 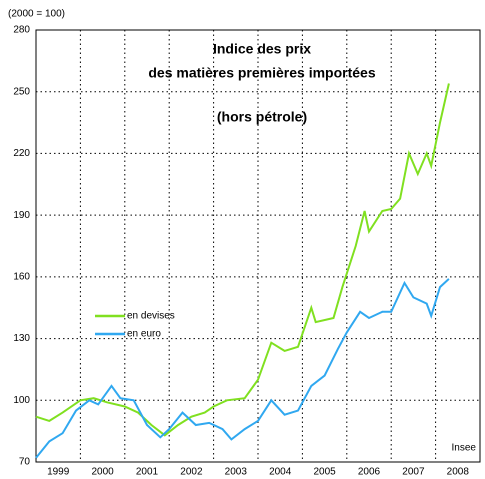 What do you see at coordinates (464, 448) in the screenshot?
I see `source: Insee` at bounding box center [464, 448].